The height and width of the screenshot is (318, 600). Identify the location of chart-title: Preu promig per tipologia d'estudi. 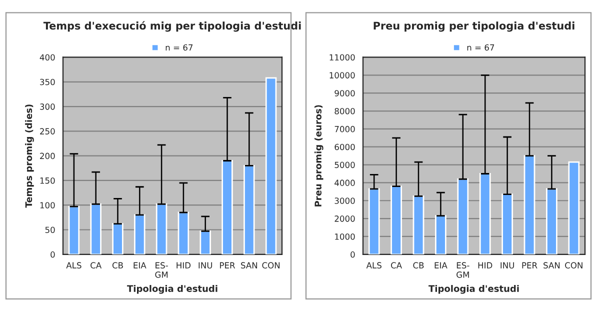
(474, 27).